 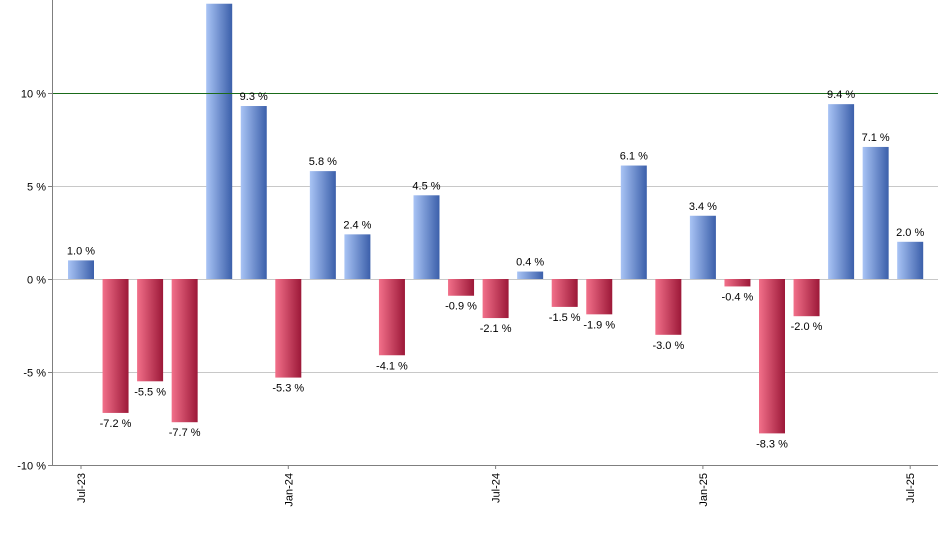 I want to click on data-label-nov-23: 14.8 %, so click(x=219, y=0).